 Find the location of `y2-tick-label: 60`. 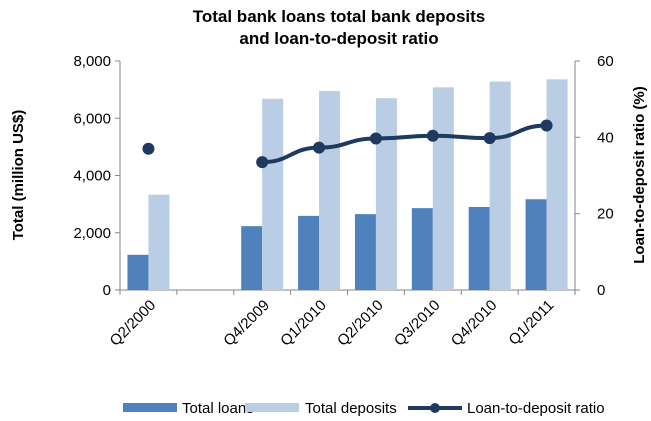

y2-tick-label: 60 is located at coordinates (605, 61).